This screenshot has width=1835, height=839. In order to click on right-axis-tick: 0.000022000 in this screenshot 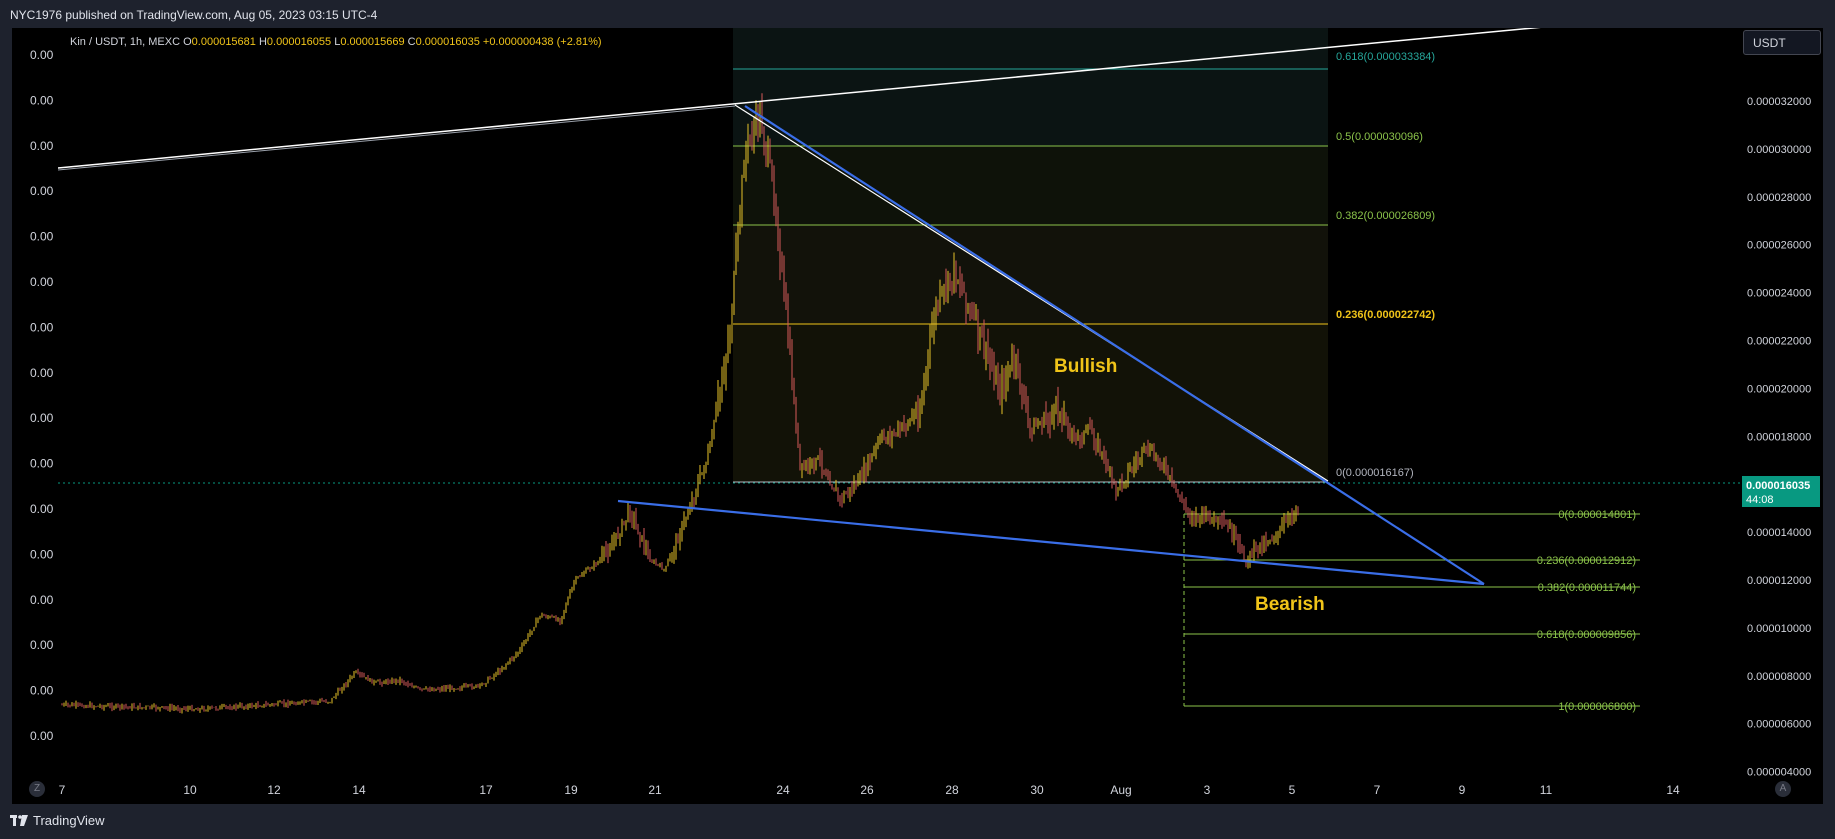, I will do `click(1779, 342)`.